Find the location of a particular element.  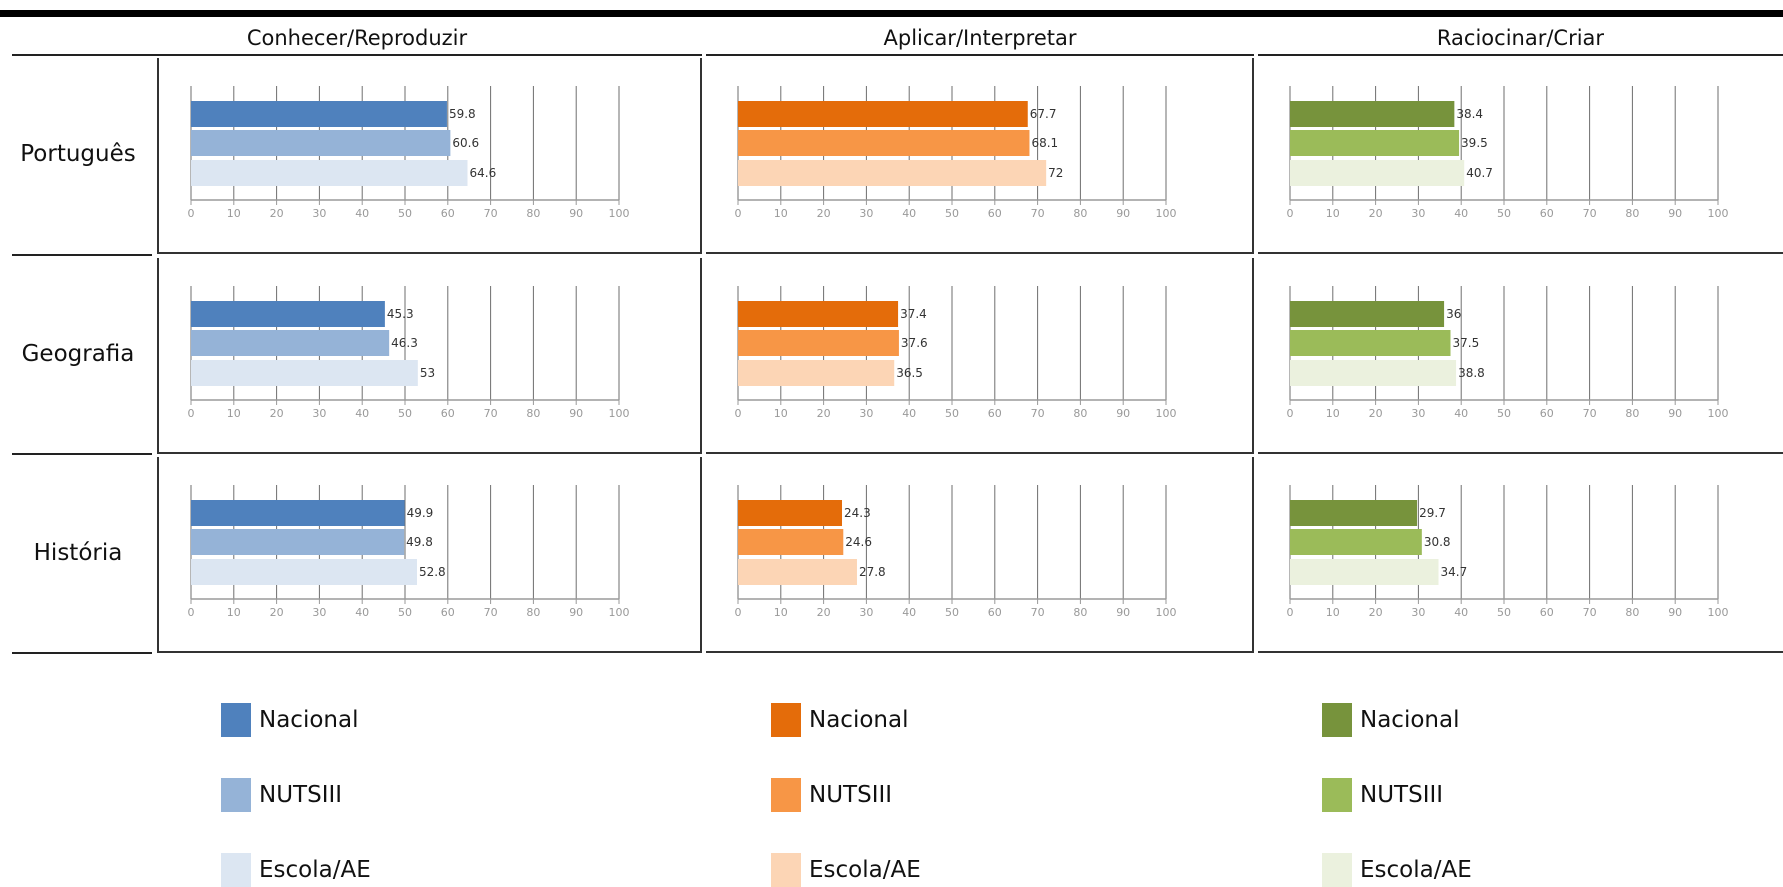

data-label: 64.6 is located at coordinates (482, 173).